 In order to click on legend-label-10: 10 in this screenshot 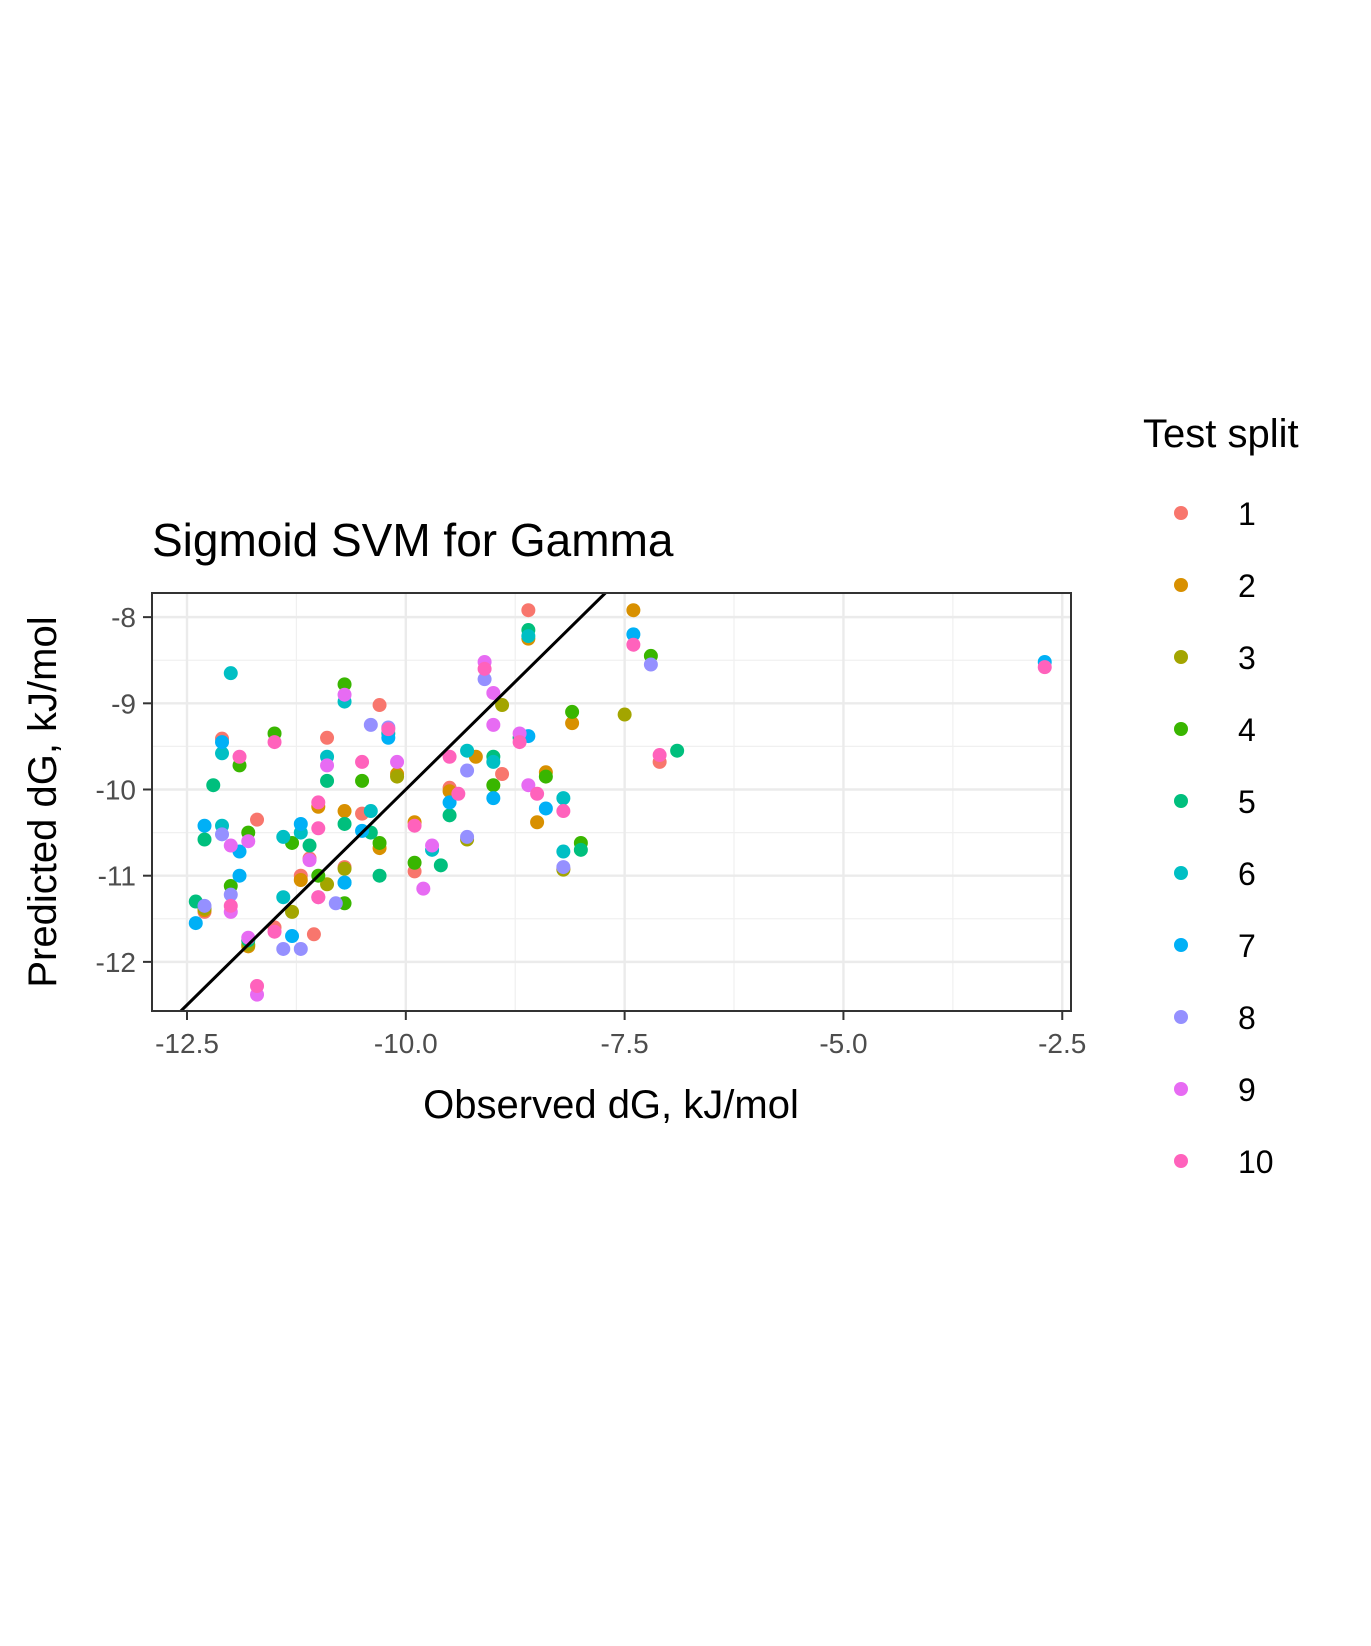, I will do `click(1256, 1162)`.